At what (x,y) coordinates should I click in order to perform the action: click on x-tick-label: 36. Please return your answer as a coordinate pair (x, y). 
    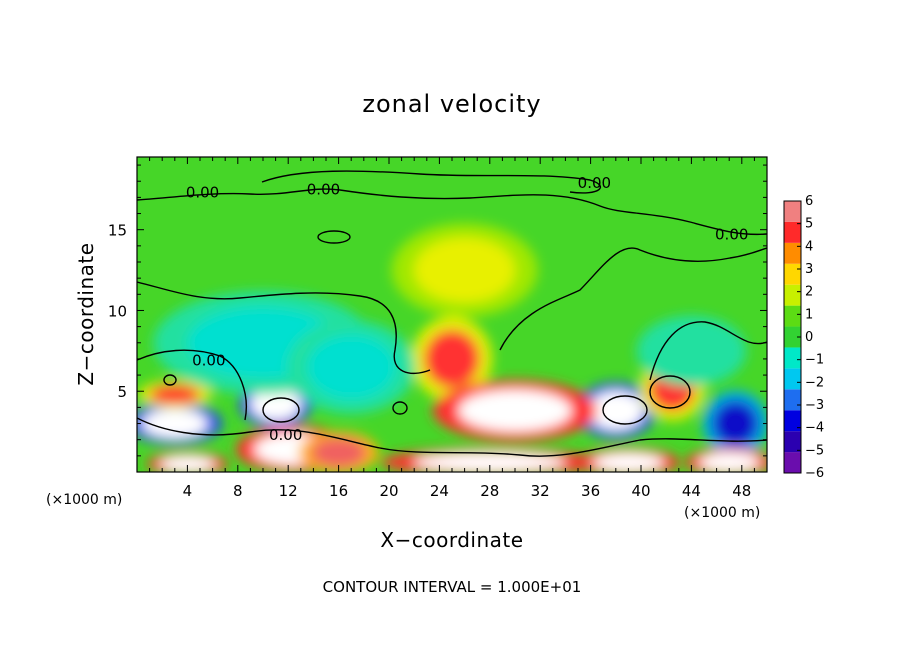
    Looking at the image, I should click on (590, 491).